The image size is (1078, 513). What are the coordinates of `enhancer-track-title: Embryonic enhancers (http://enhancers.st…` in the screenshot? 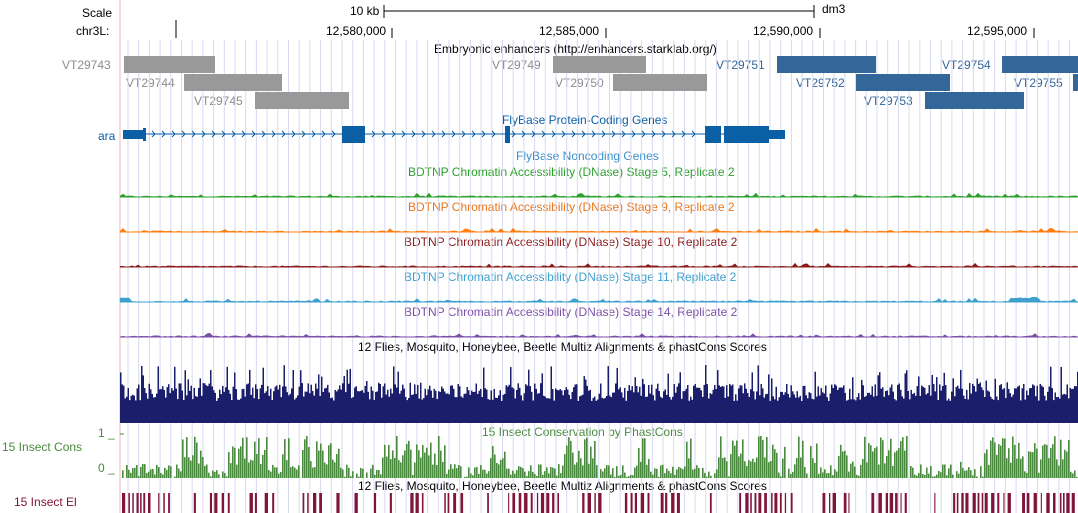 It's located at (575, 49).